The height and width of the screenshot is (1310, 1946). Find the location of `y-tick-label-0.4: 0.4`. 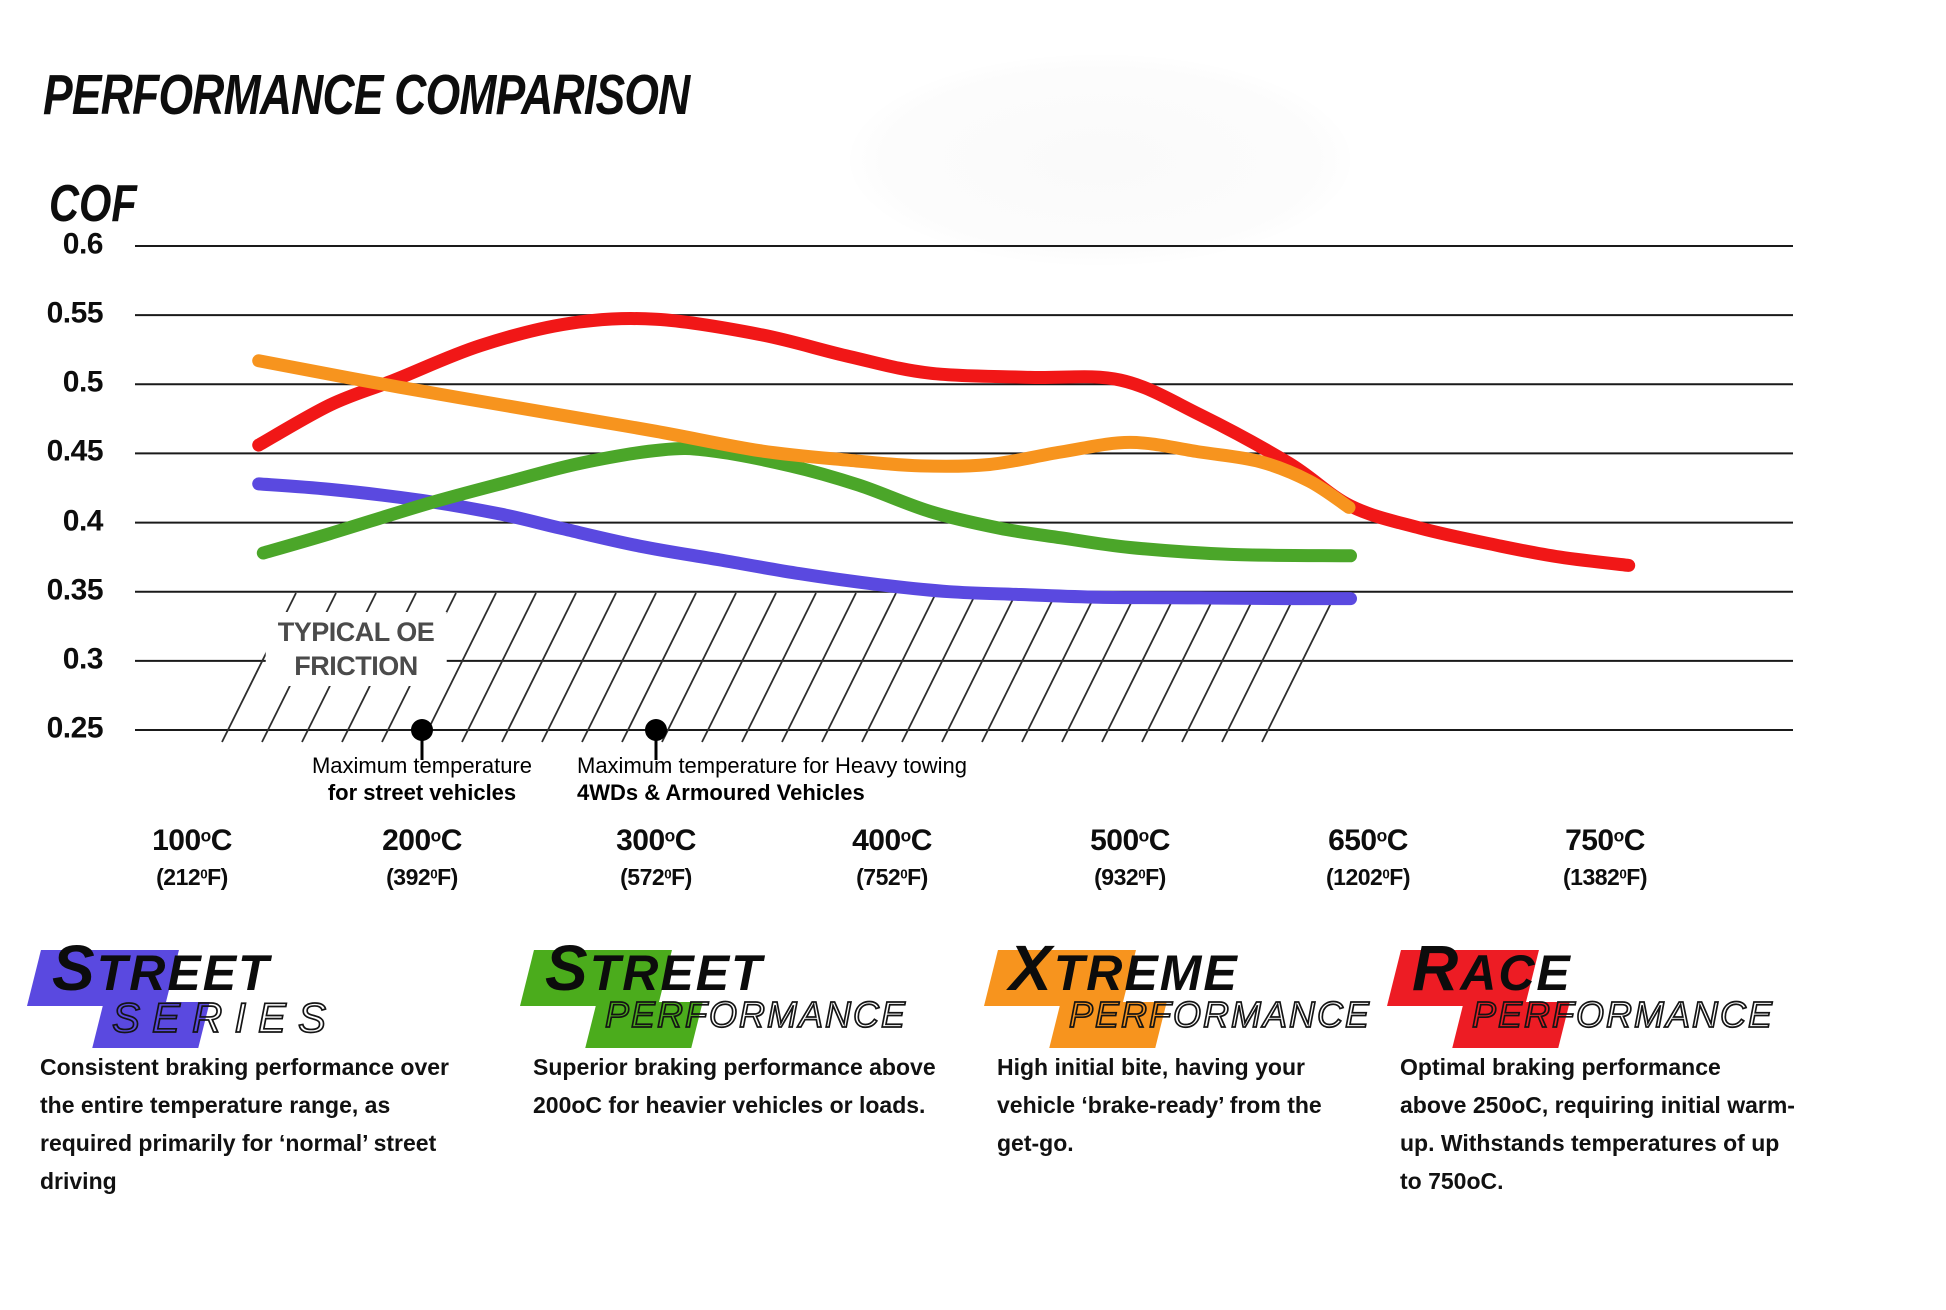

y-tick-label-0.4: 0.4 is located at coordinates (83, 521).